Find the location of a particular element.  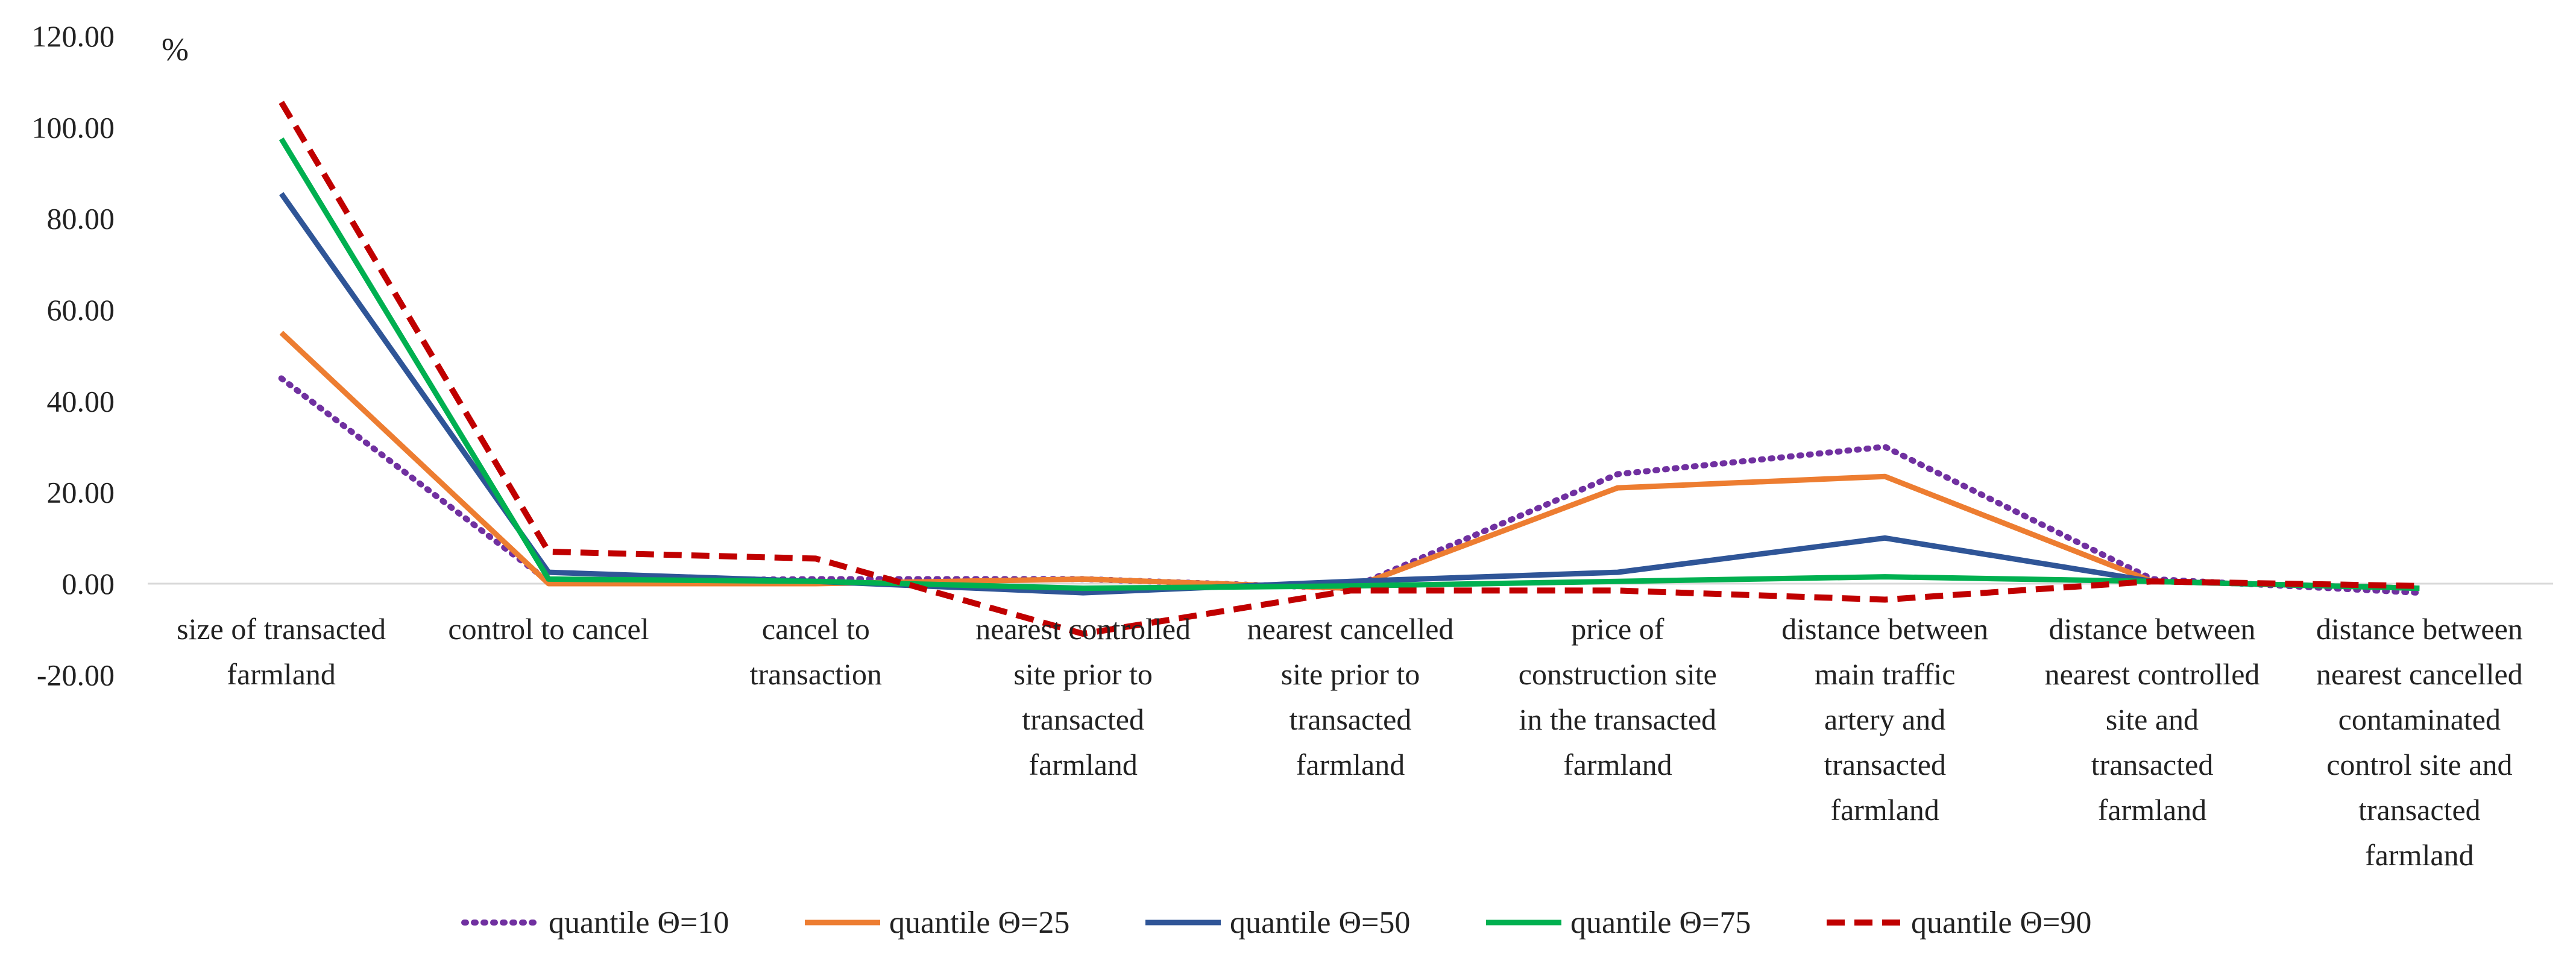

legend-label: quantile Θ=50 is located at coordinates (1320, 923).